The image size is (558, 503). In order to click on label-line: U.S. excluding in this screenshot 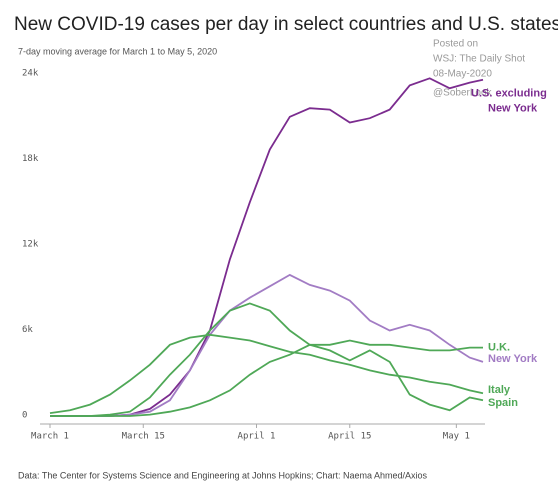, I will do `click(509, 94)`.